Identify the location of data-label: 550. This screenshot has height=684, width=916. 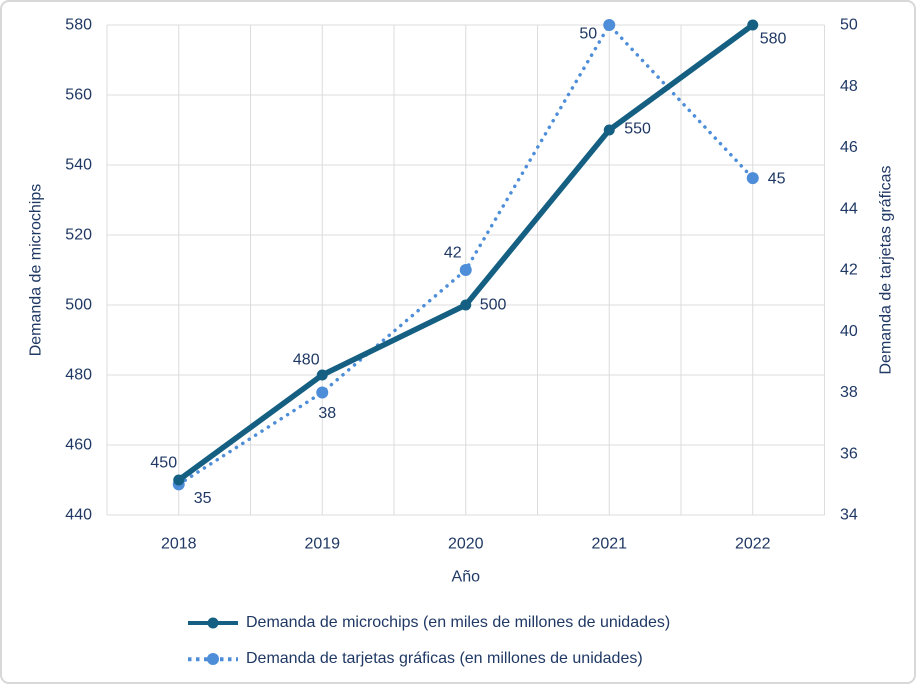
(637, 129).